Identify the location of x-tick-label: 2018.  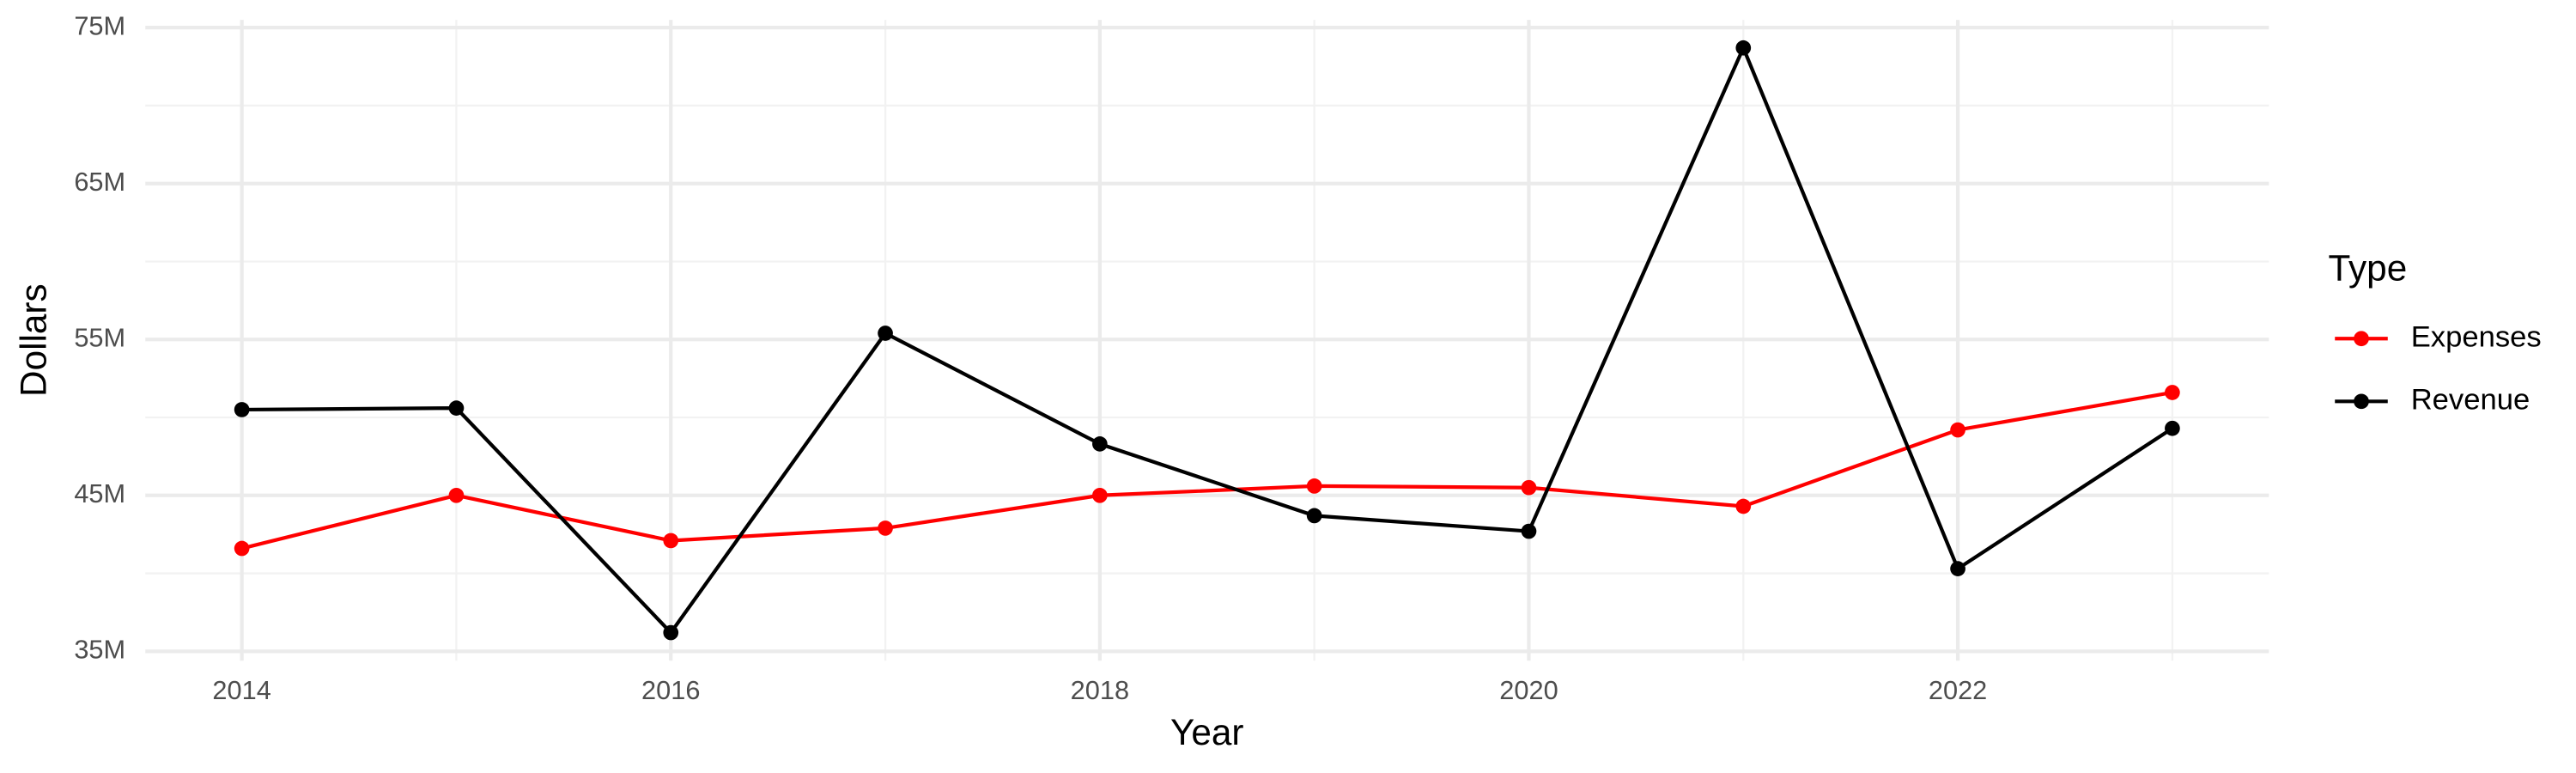
(1100, 690).